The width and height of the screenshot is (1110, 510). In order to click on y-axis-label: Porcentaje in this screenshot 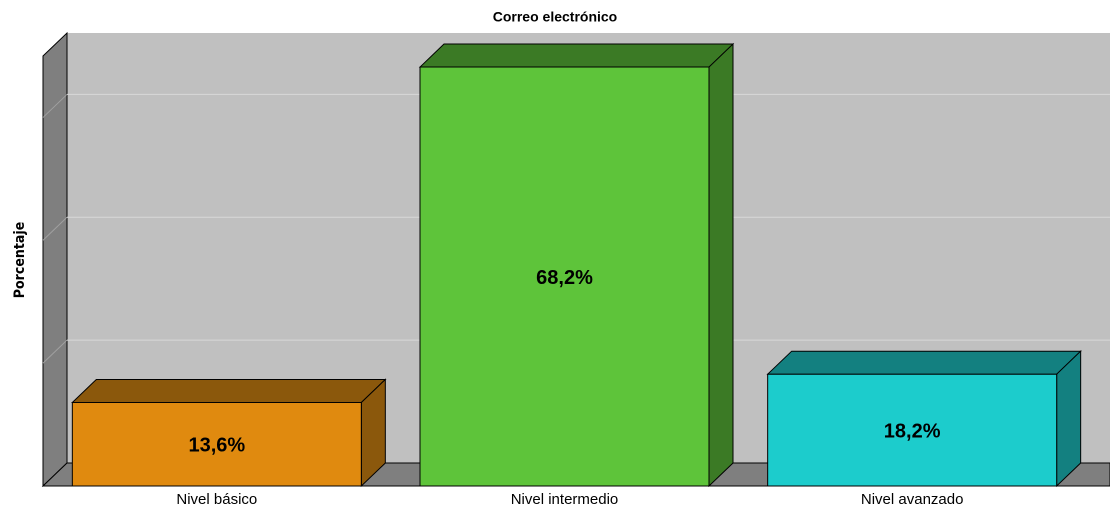, I will do `click(20, 260)`.